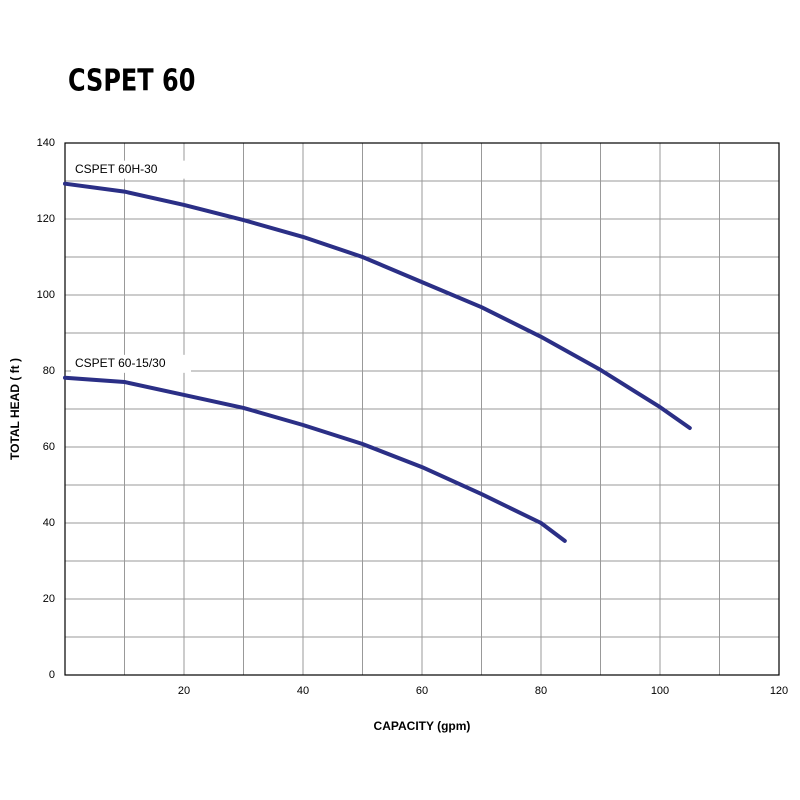 This screenshot has width=800, height=800. I want to click on y-axis-label: TOTAL HEAD ( ft ), so click(15, 409).